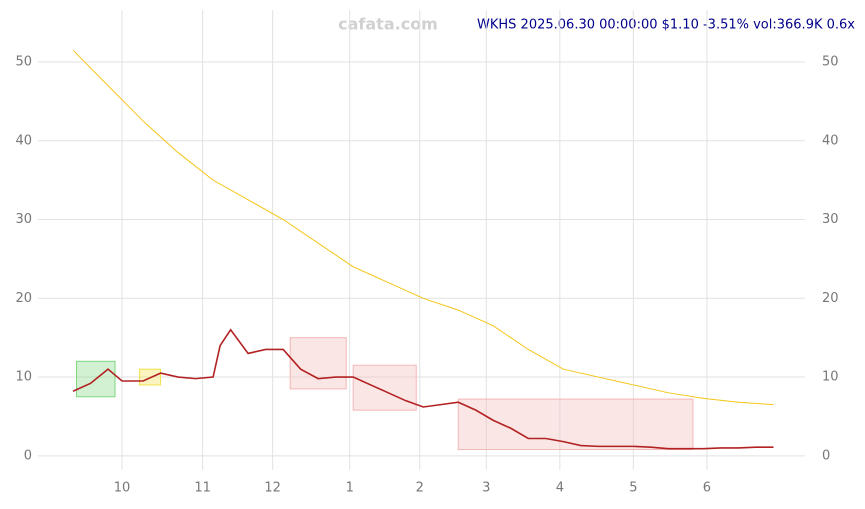 The height and width of the screenshot is (509, 865). Describe the element at coordinates (707, 488) in the screenshot. I see `x-tick-label: 6` at that location.